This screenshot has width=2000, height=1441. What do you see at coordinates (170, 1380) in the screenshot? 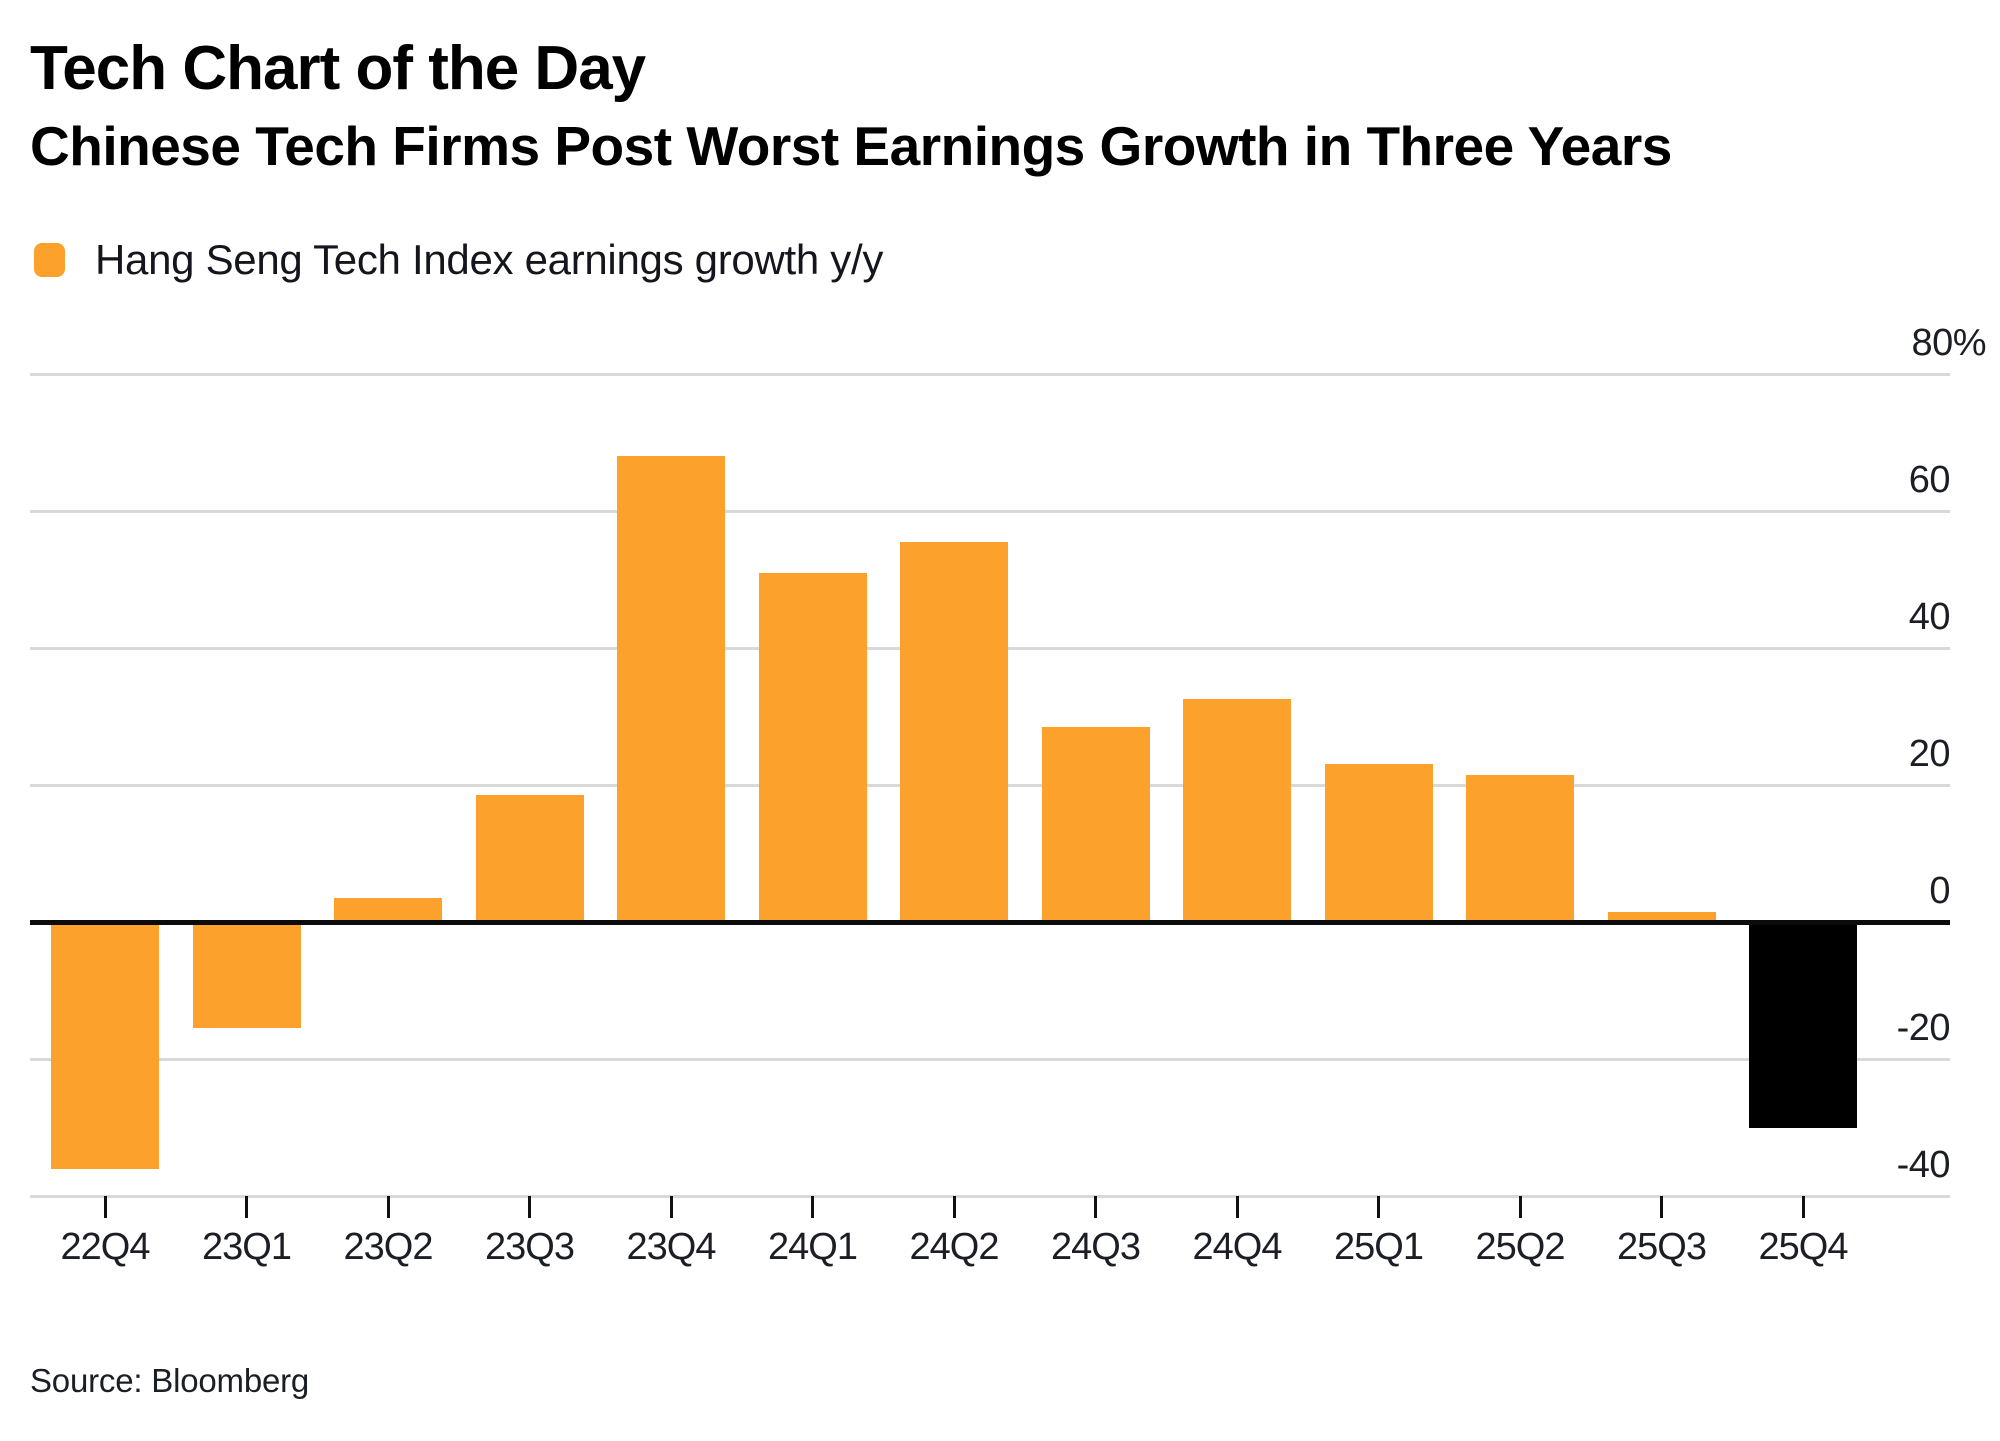
I see `source-note: Source: Bloomberg` at bounding box center [170, 1380].